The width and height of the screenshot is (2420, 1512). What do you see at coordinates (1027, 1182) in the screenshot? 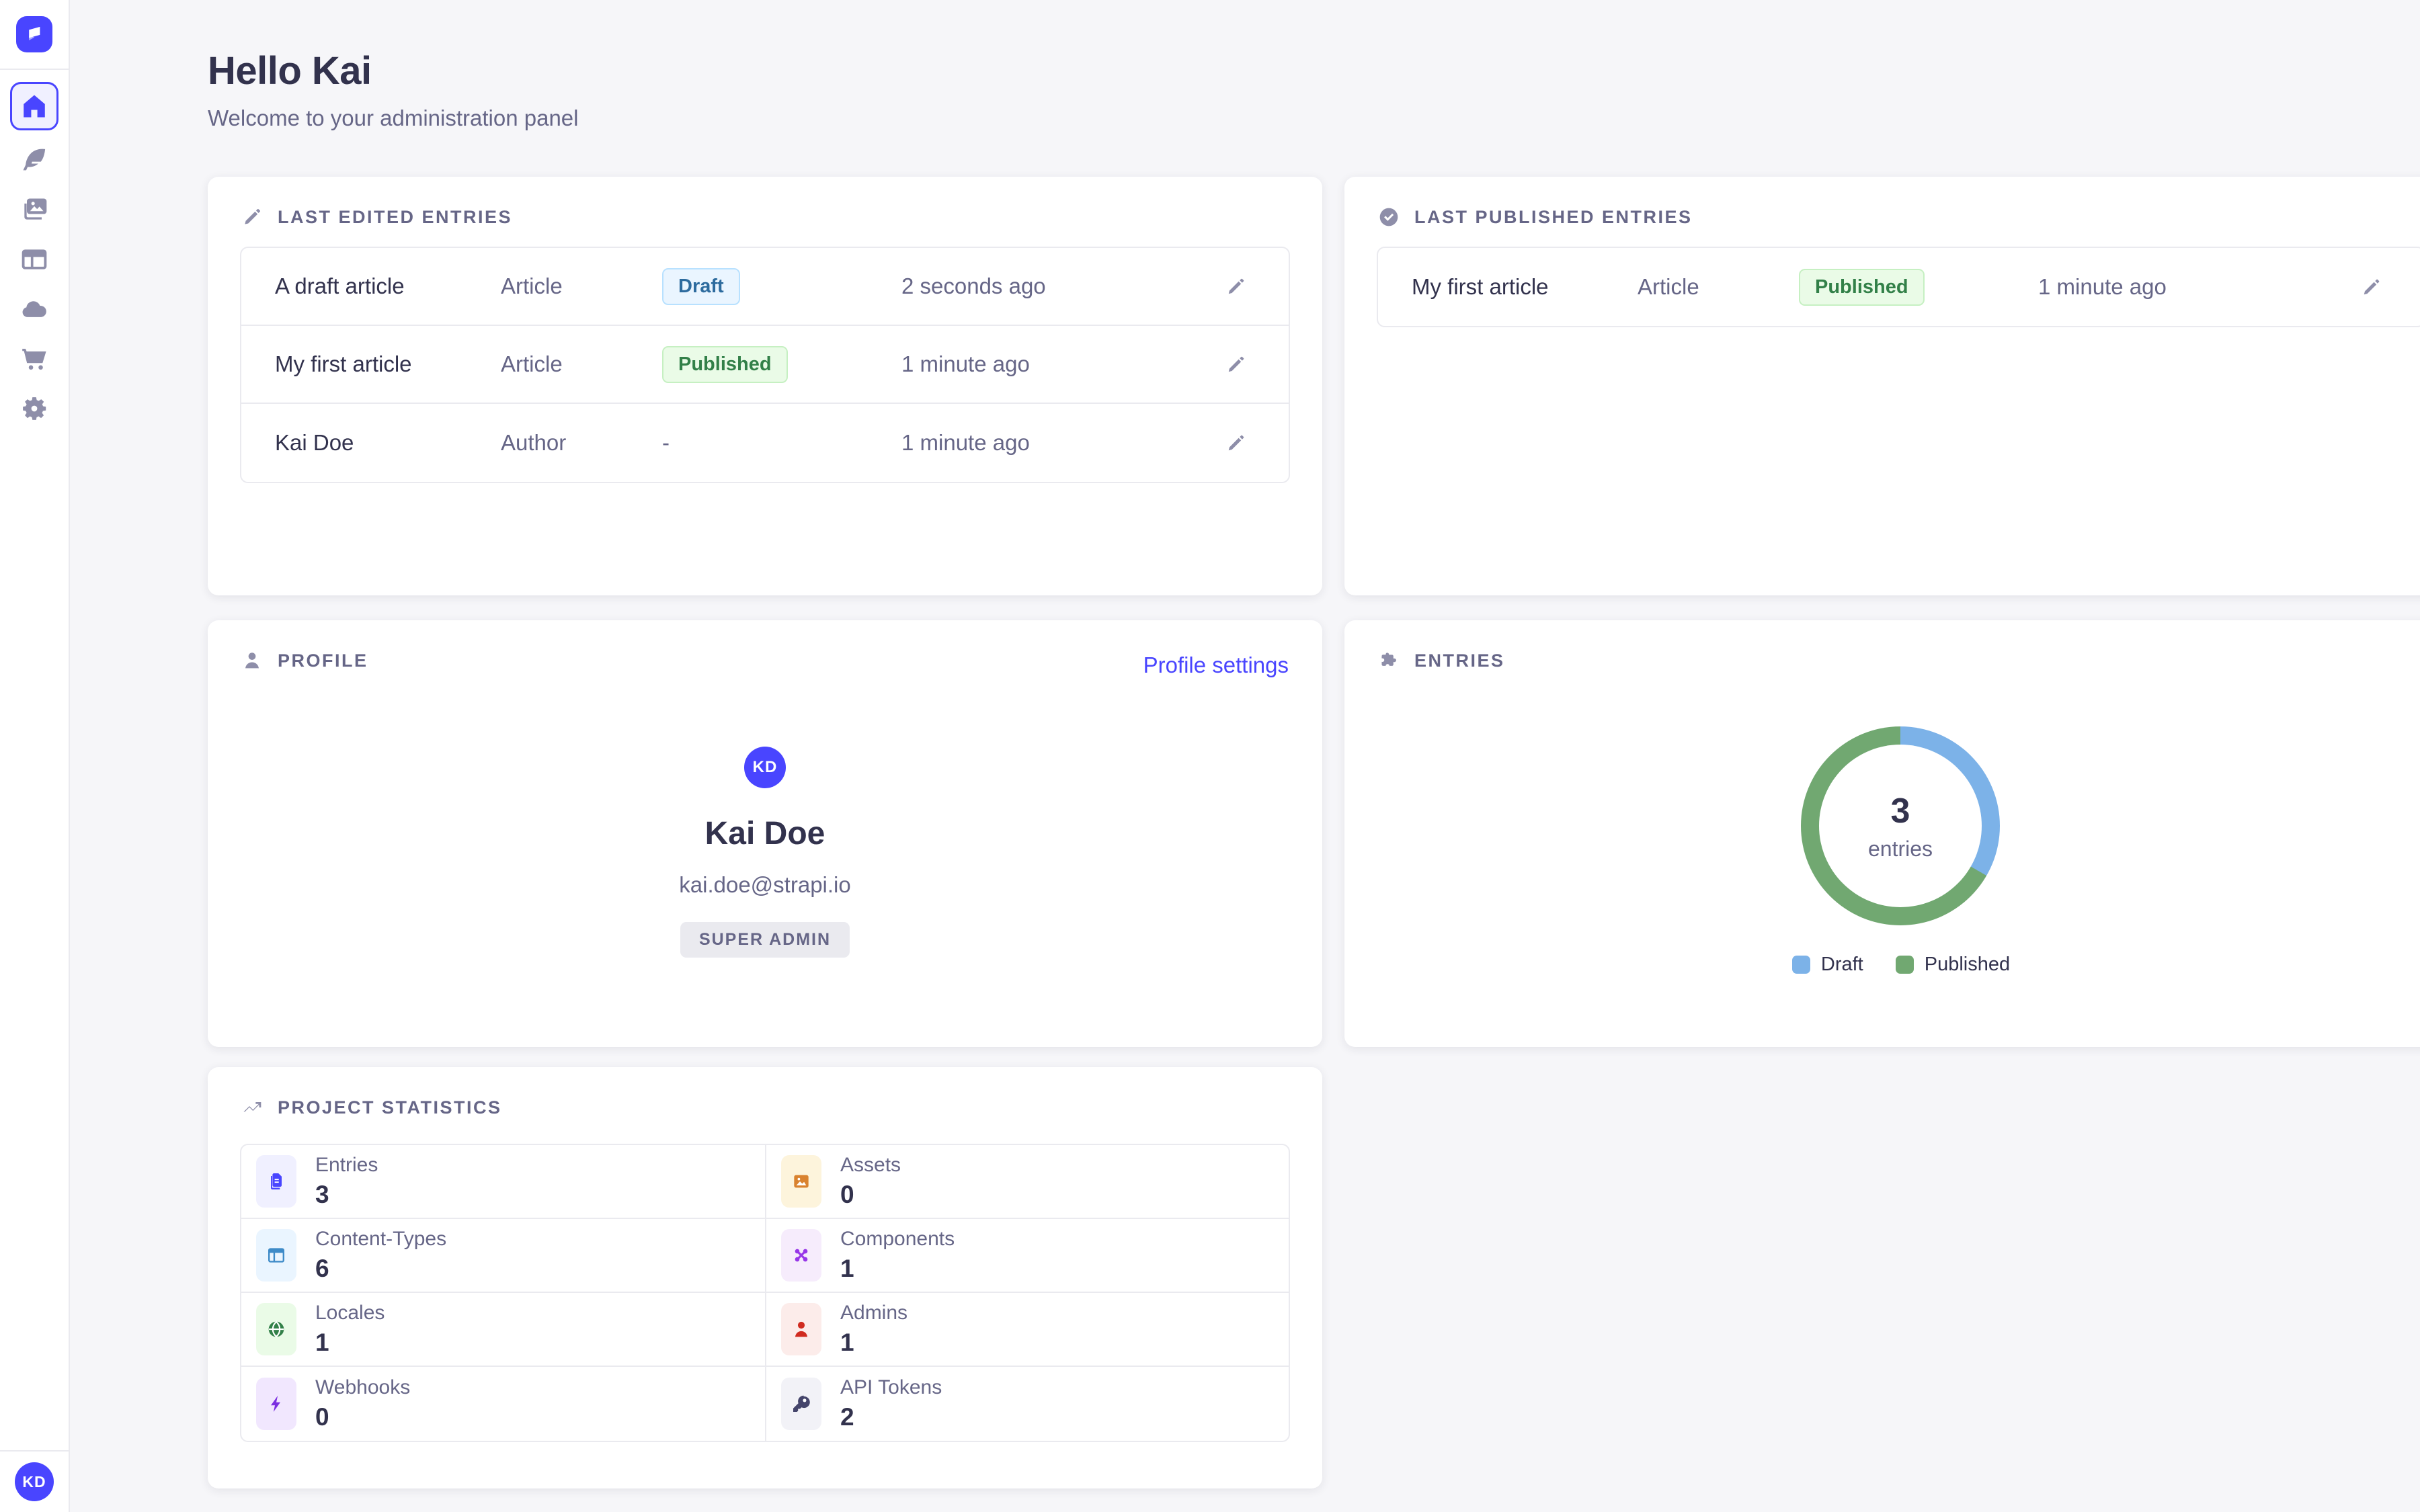
I see `stat-assets: Assets 0` at bounding box center [1027, 1182].